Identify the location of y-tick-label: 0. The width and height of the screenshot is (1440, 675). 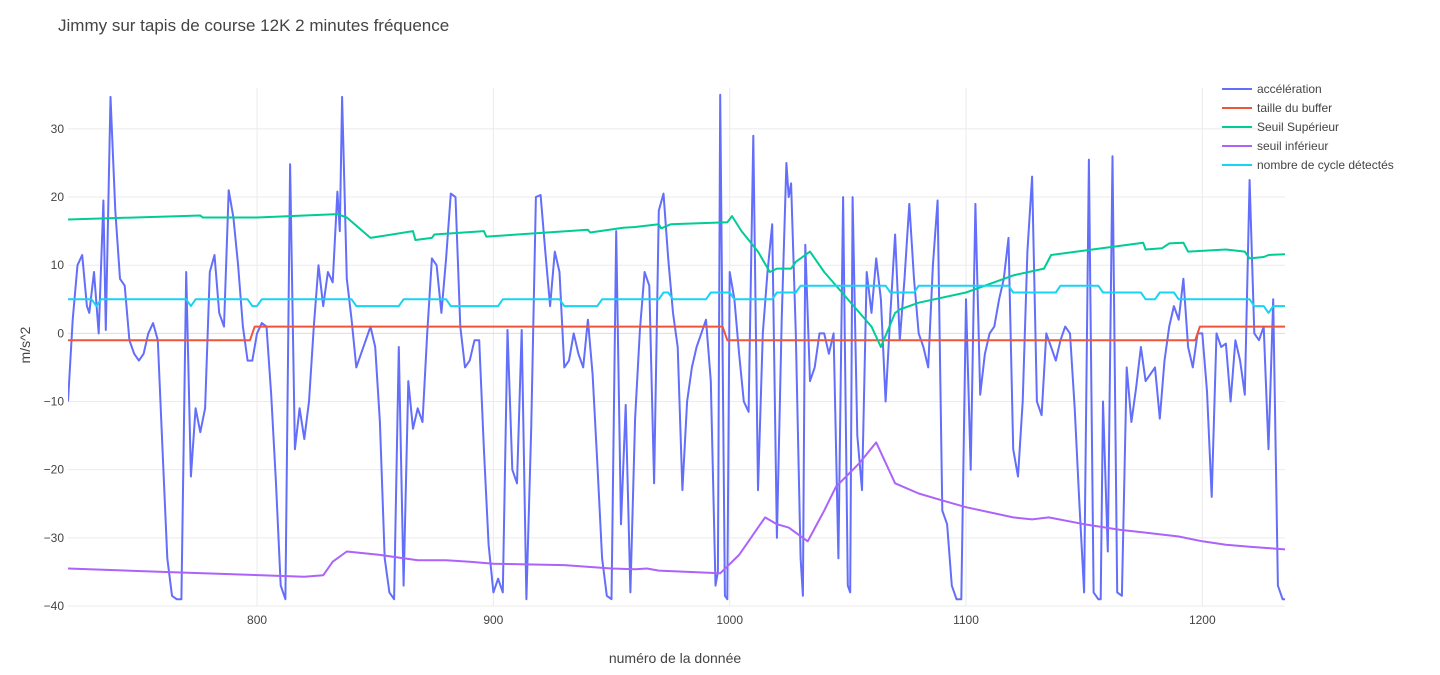
(60, 333).